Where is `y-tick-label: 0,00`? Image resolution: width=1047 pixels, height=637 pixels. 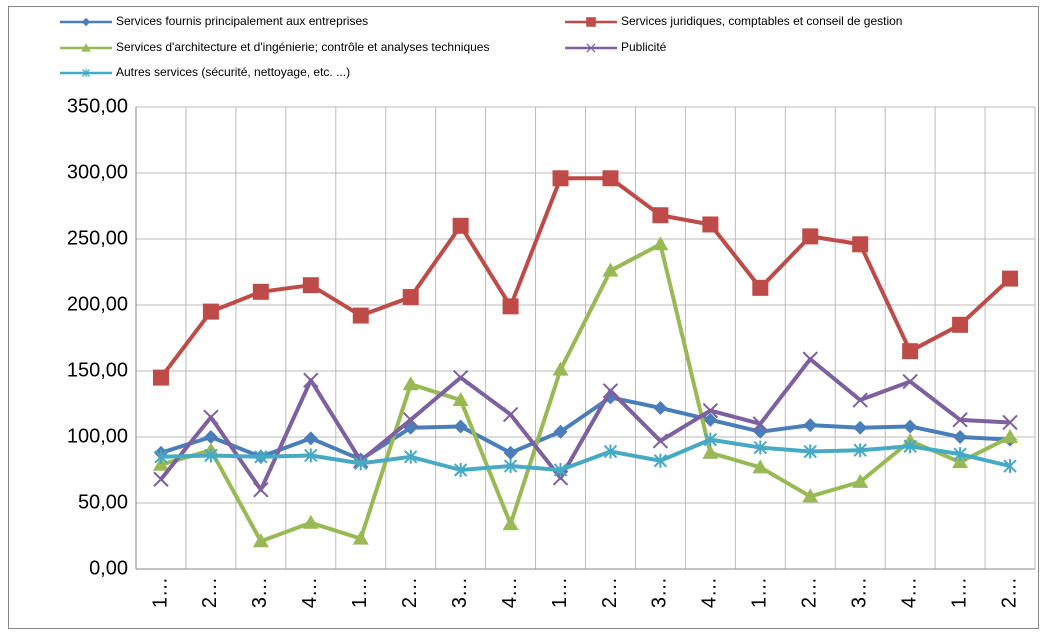
y-tick-label: 0,00 is located at coordinates (108, 568).